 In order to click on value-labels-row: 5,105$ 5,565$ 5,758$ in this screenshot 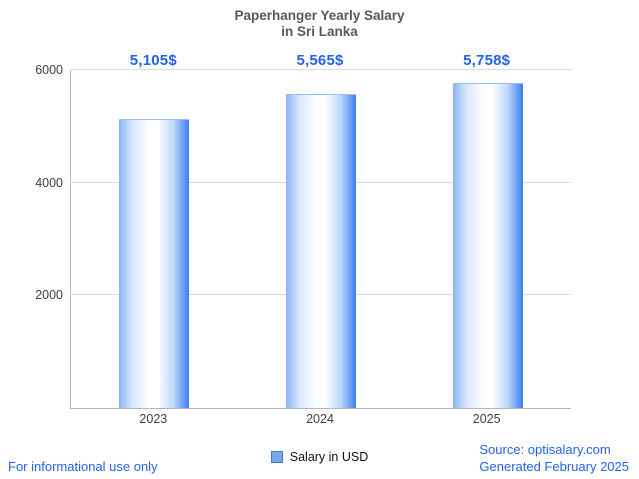, I will do `click(320, 60)`.